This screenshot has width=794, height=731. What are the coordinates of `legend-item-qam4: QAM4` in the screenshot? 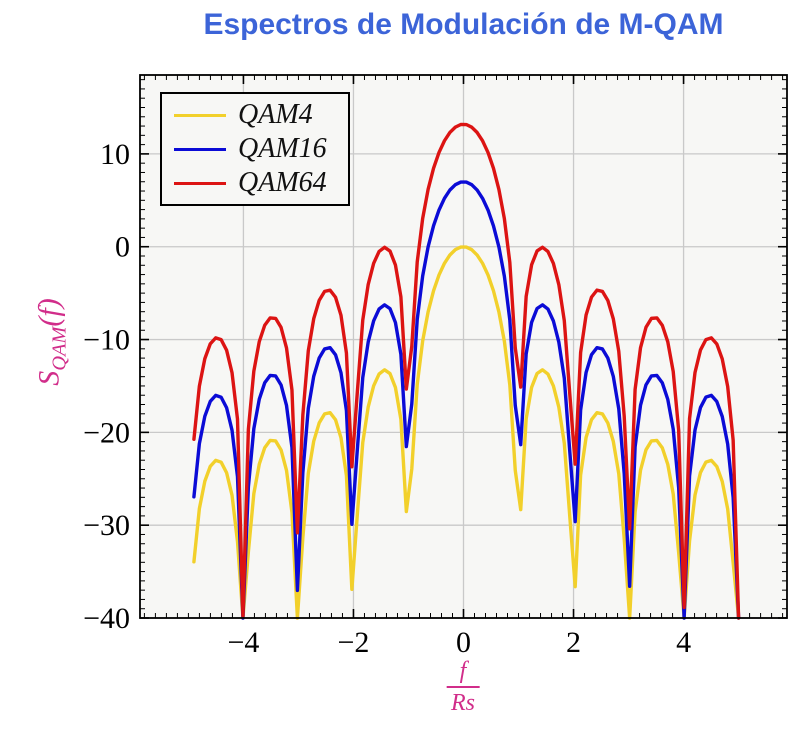 It's located at (255, 115).